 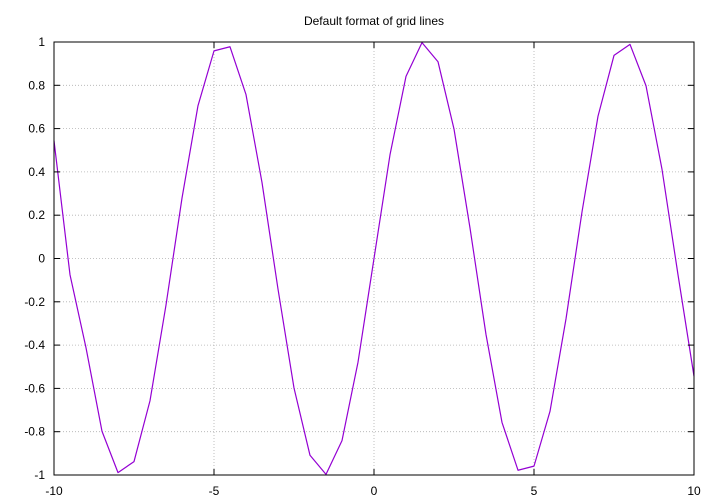 I want to click on x-tick-label: 10, so click(x=694, y=491).